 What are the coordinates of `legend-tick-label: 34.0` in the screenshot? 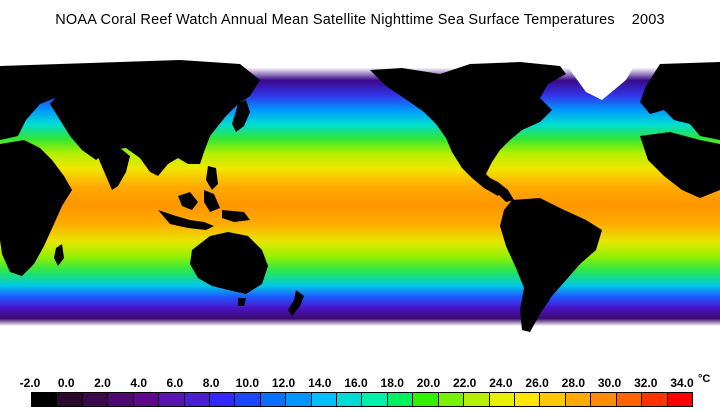 It's located at (682, 383).